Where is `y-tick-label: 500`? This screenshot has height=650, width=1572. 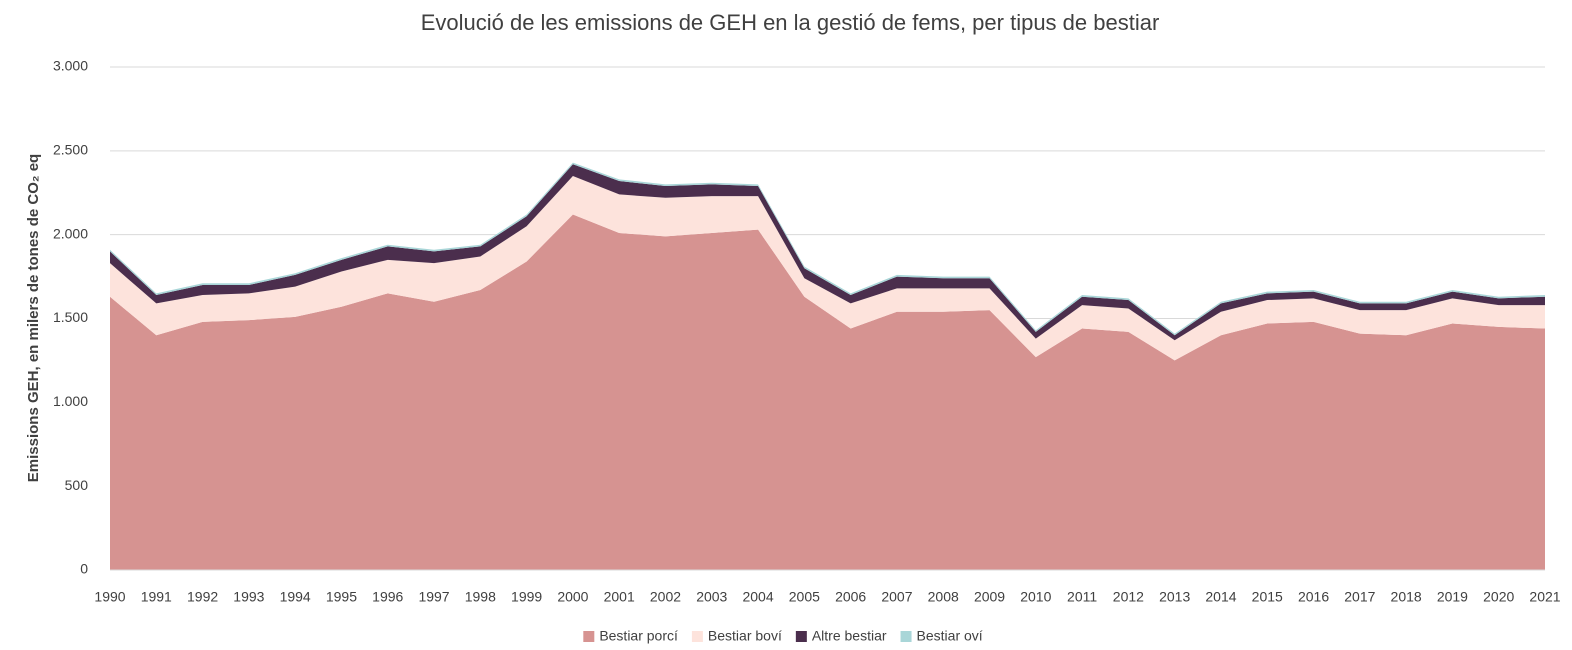
y-tick-label: 500 is located at coordinates (77, 485).